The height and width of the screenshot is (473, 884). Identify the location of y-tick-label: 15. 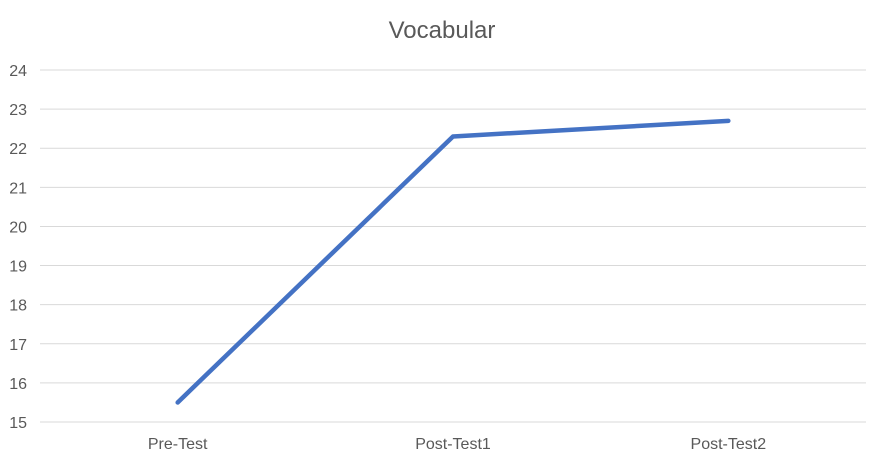
(18, 423).